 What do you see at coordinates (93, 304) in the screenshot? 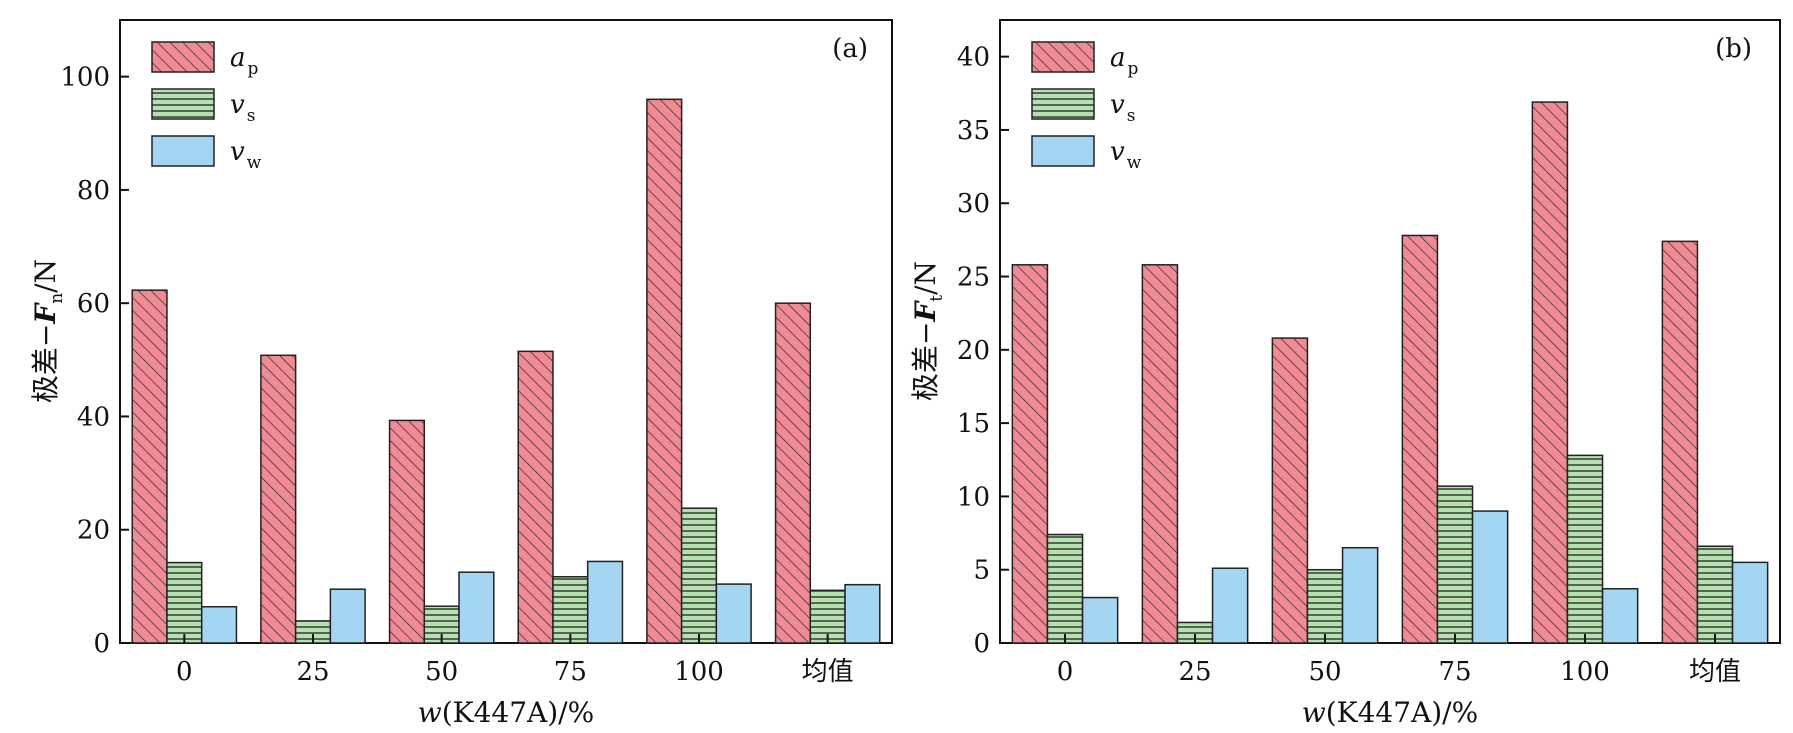
I see `y-tick-label: 60` at bounding box center [93, 304].